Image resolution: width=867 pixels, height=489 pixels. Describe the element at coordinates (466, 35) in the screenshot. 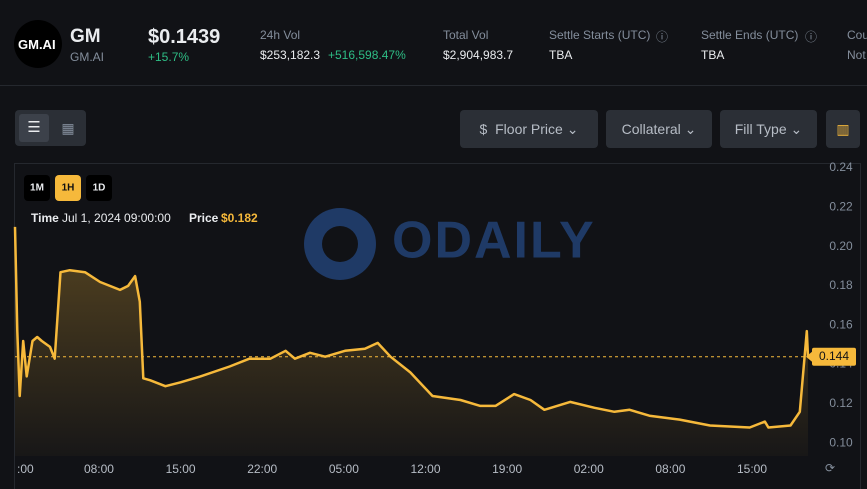

I see `stat-label: Total Vol` at that location.